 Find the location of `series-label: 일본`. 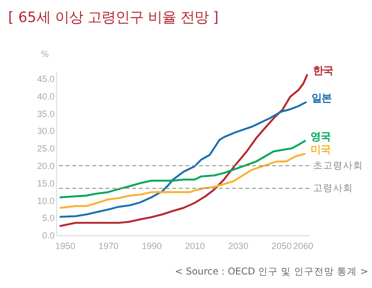

series-label: 일본 is located at coordinates (321, 98).